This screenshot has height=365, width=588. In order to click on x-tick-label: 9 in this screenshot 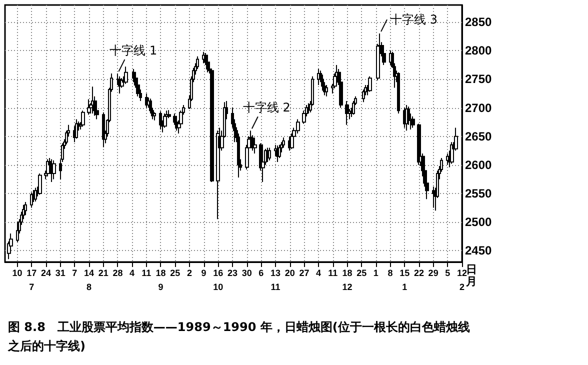, I will do `click(203, 273)`.